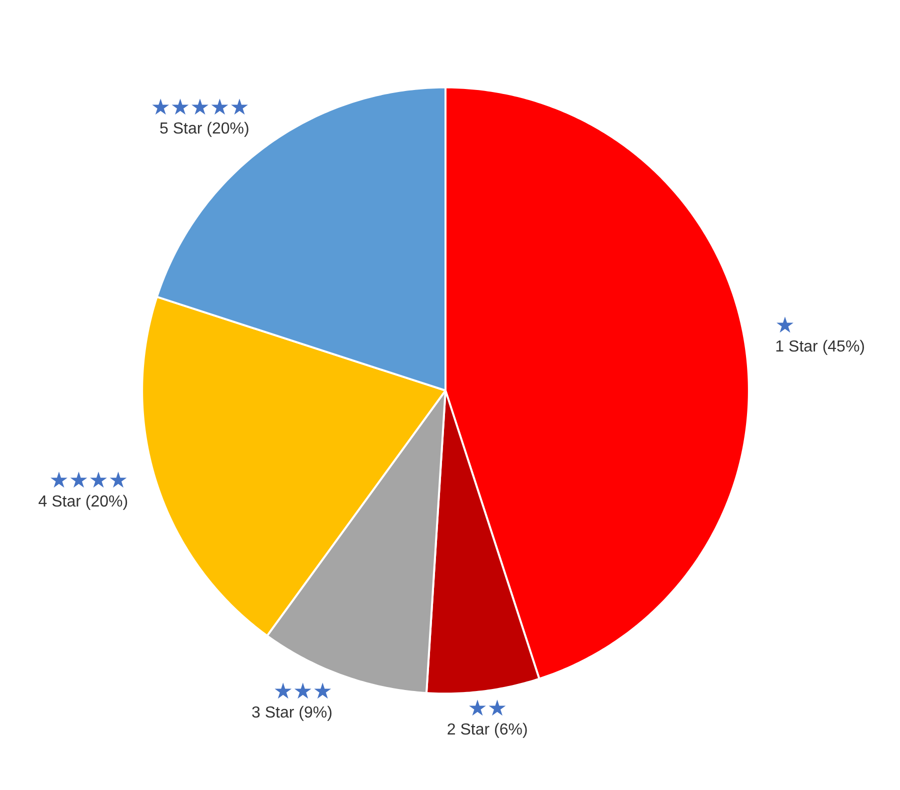 The image size is (900, 790). What do you see at coordinates (820, 347) in the screenshot?
I see `slice-label: 1 Star (45%)` at bounding box center [820, 347].